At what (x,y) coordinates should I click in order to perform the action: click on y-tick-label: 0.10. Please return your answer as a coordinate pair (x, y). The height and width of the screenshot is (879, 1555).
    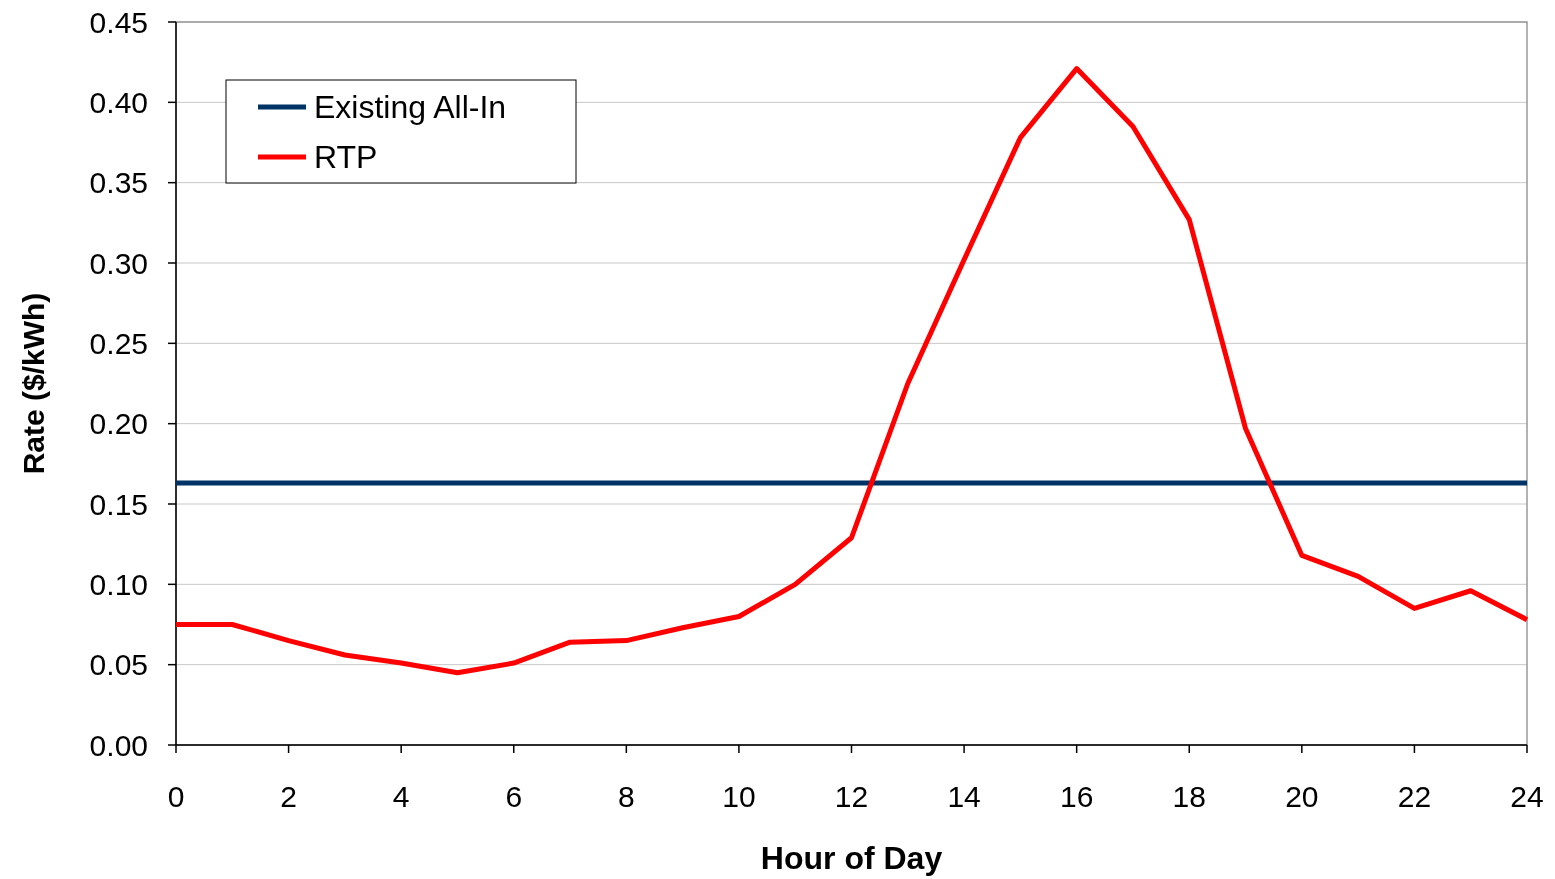
    Looking at the image, I should click on (118, 584).